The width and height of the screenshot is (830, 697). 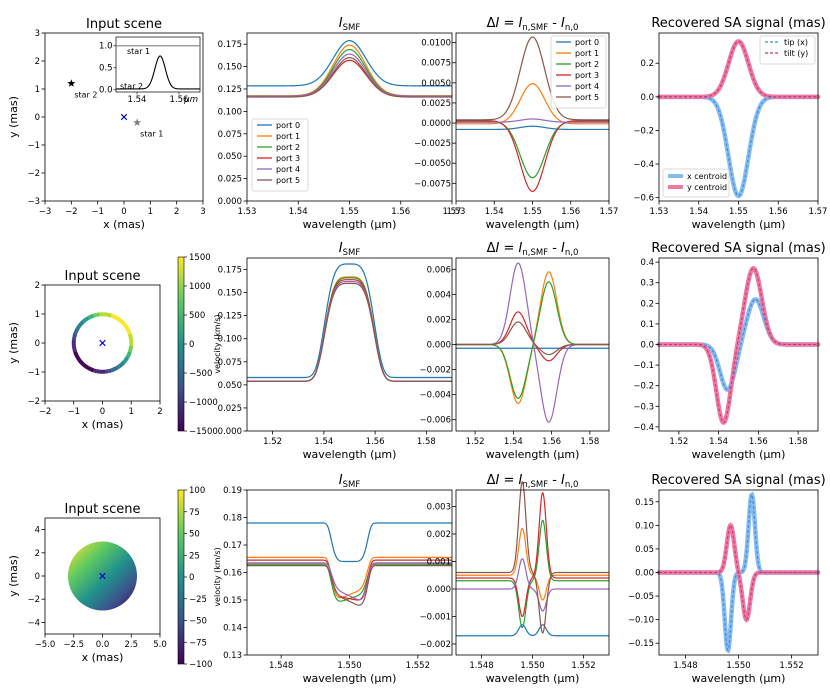 I want to click on smf-ytick-label: 0.025, so click(x=230, y=180).